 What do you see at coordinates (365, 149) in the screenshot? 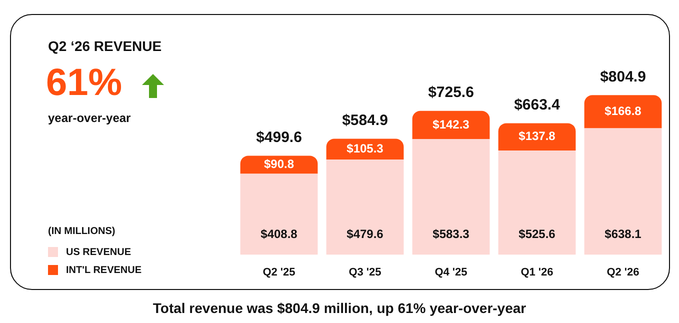
I see `data-label: $105.3` at bounding box center [365, 149].